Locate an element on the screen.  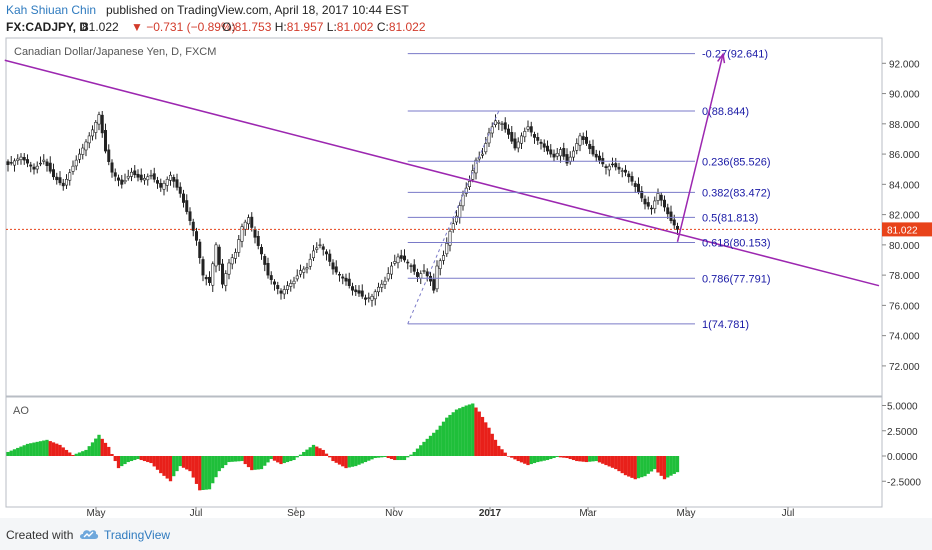
y-tick-label: 76.000 is located at coordinates (904, 306).